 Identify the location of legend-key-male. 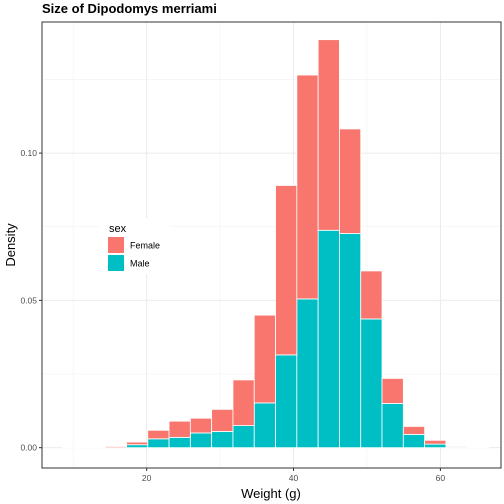
(116, 263).